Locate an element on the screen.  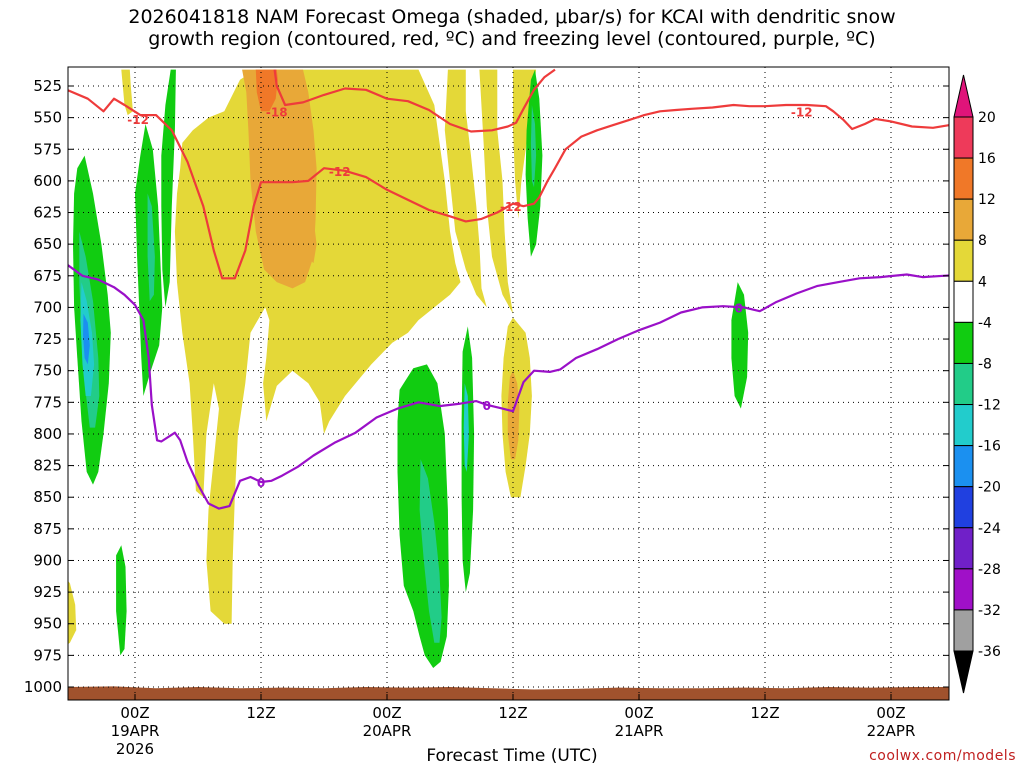
x-tick-date-0: 19APR is located at coordinates (135, 731).